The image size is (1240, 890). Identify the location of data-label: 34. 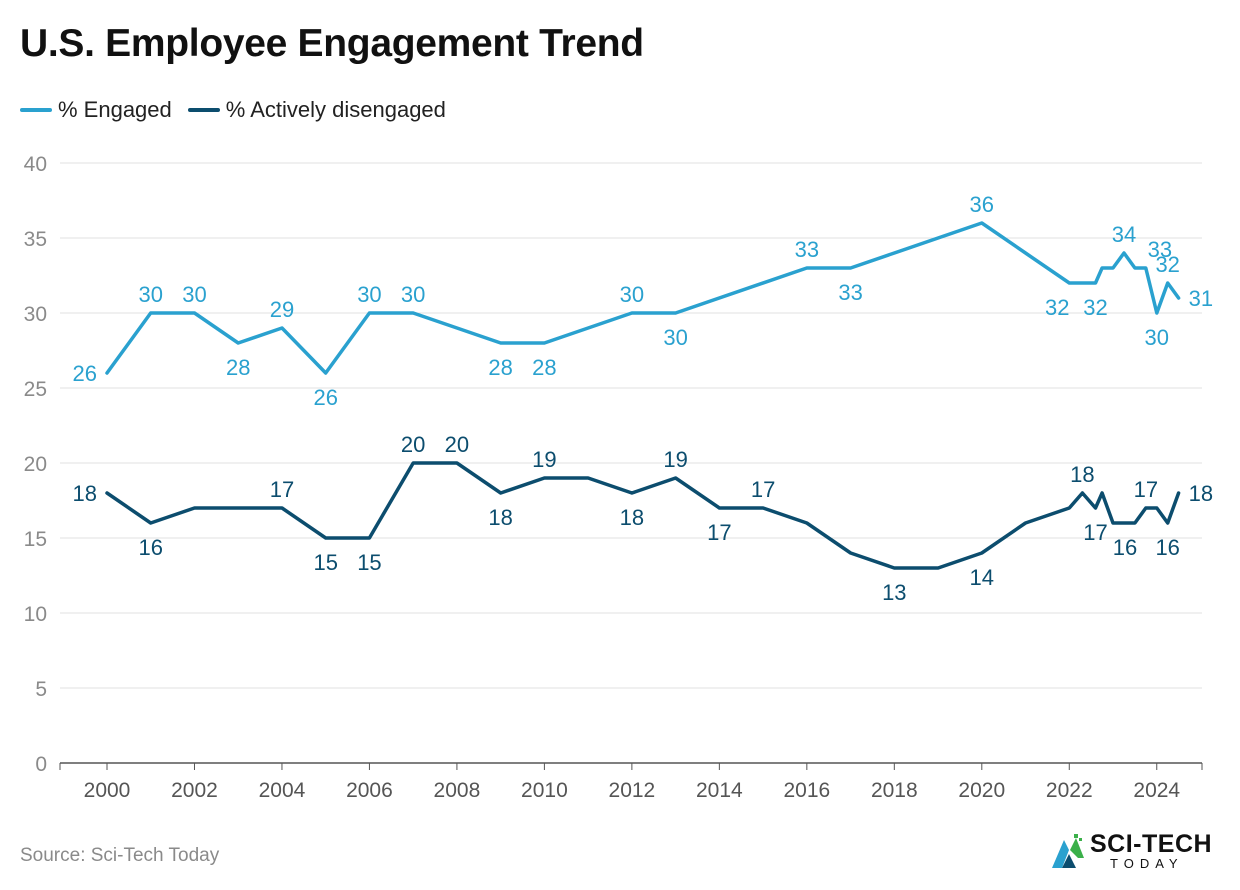
(1124, 234).